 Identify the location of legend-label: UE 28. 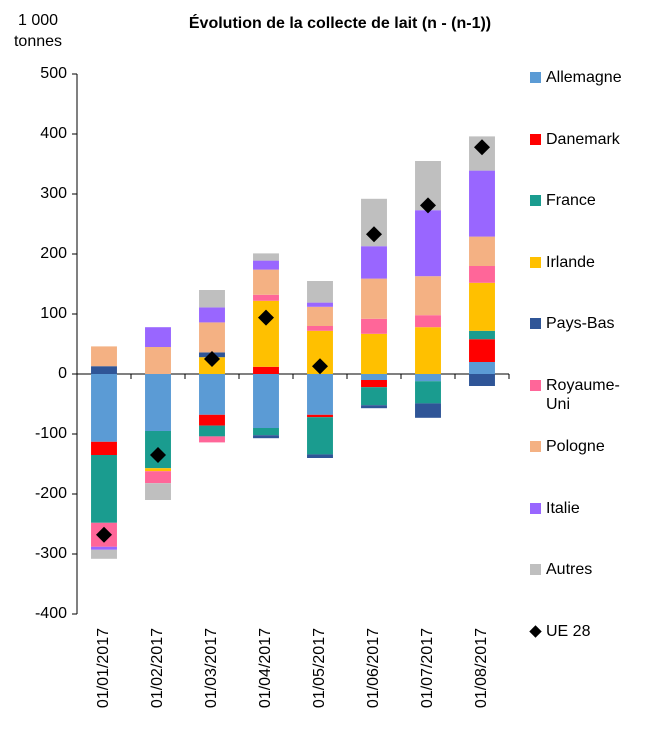
(568, 631).